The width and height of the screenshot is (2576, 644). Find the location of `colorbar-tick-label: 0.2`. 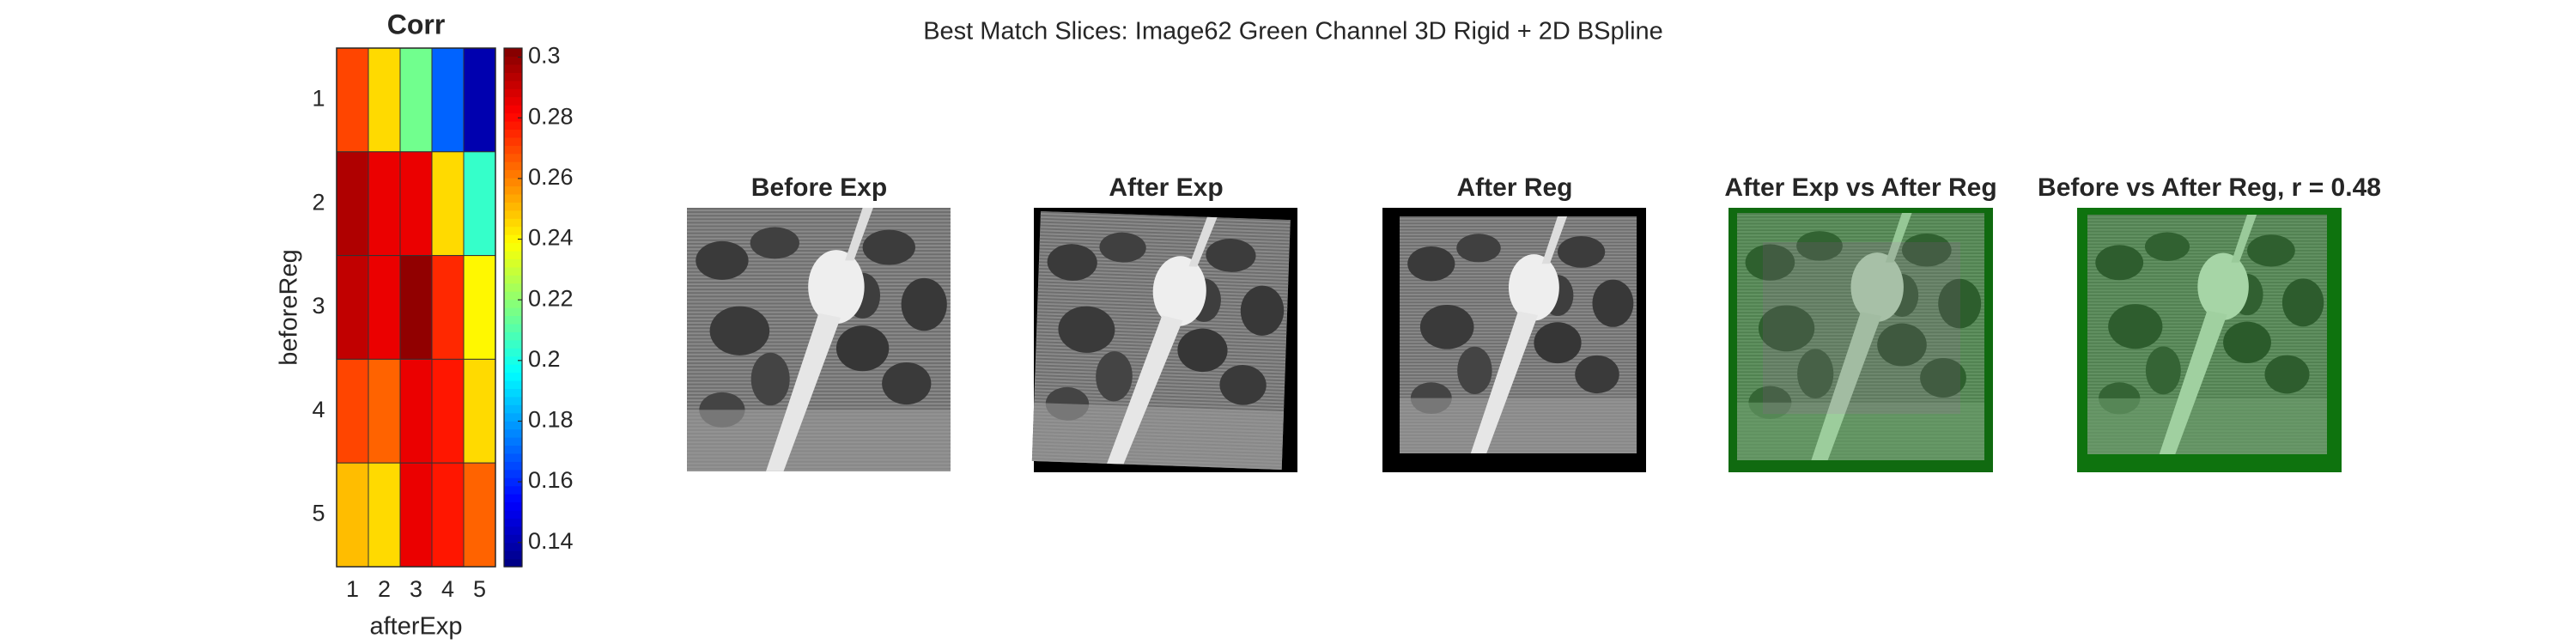

colorbar-tick-label: 0.2 is located at coordinates (544, 359).